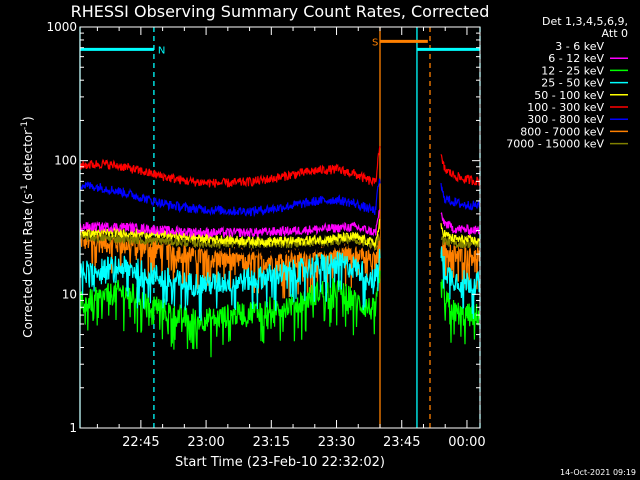  Describe the element at coordinates (28, 157) in the screenshot. I see `y-axis-label-mid: detector` at that location.